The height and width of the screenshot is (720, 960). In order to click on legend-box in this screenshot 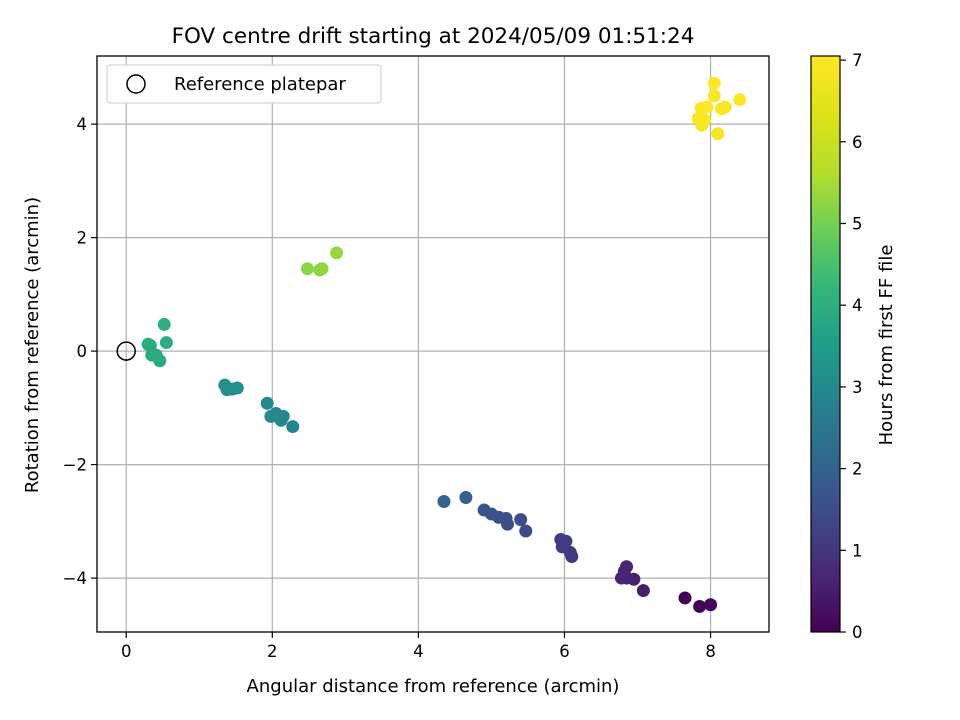, I will do `click(244, 84)`.